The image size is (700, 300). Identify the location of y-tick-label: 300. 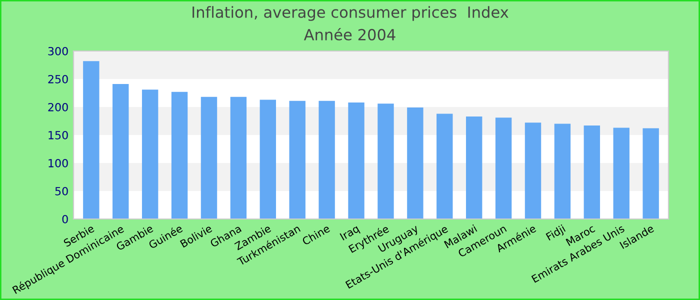
(58, 51).